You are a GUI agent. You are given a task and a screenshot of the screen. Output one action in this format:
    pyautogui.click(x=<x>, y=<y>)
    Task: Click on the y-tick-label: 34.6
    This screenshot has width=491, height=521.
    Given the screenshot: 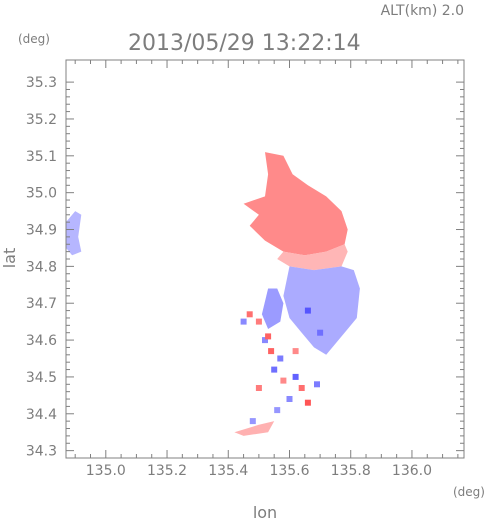 What is the action you would take?
    pyautogui.click(x=41, y=341)
    